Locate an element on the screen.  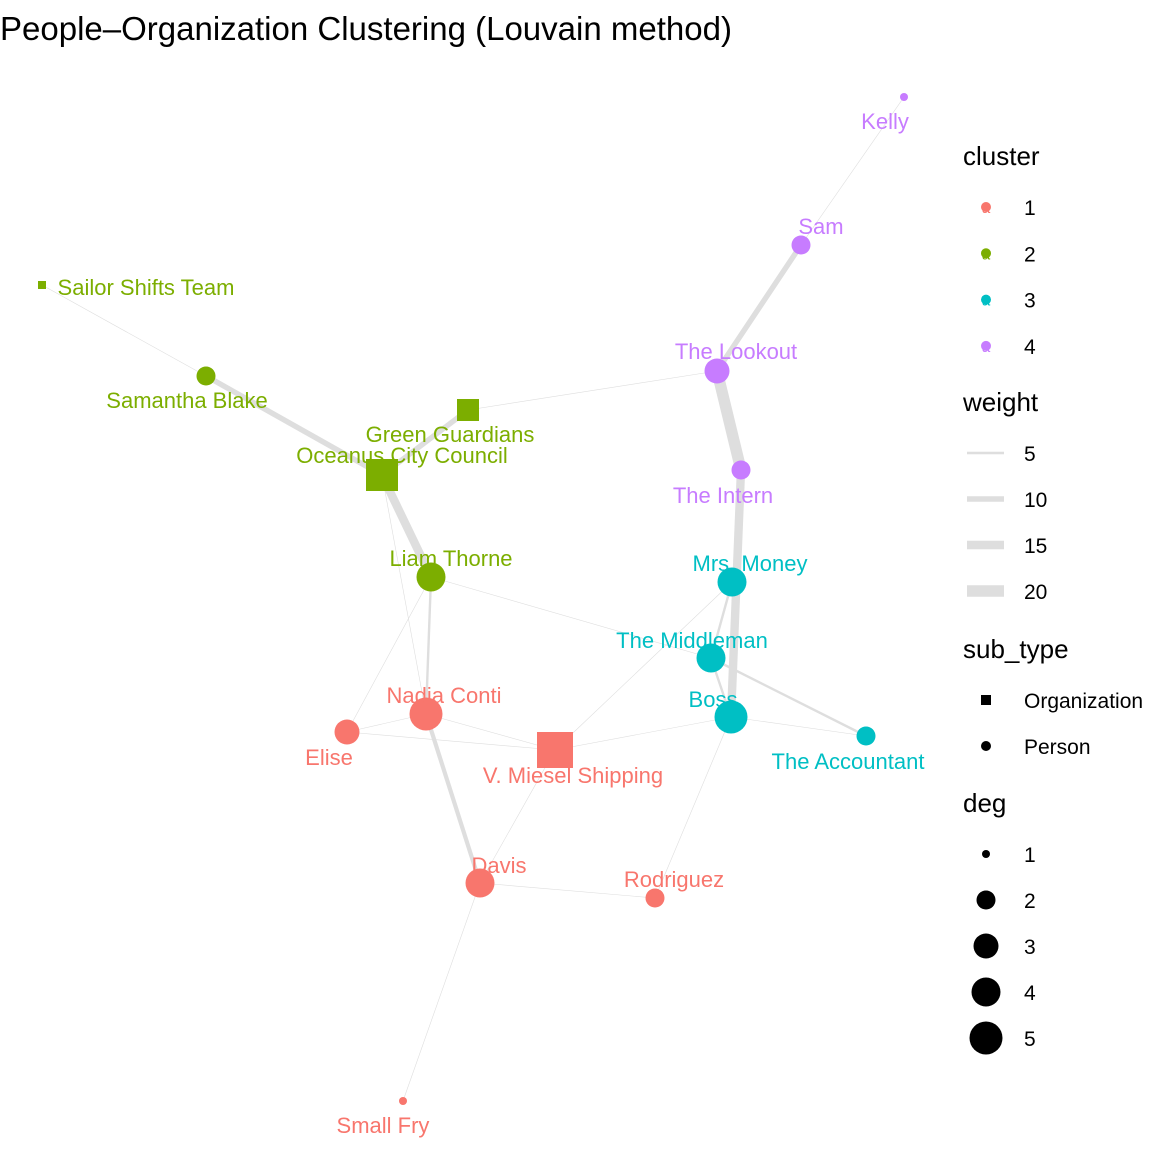
legend-subtype-label-person: Person is located at coordinates (1057, 747).